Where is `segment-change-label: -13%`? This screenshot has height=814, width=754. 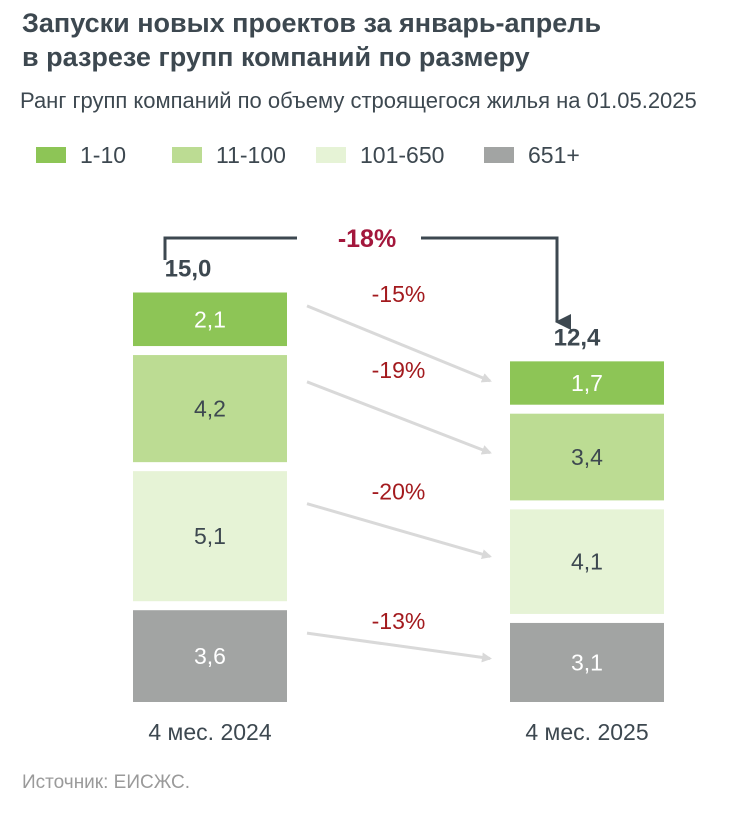 segment-change-label: -13% is located at coordinates (399, 621).